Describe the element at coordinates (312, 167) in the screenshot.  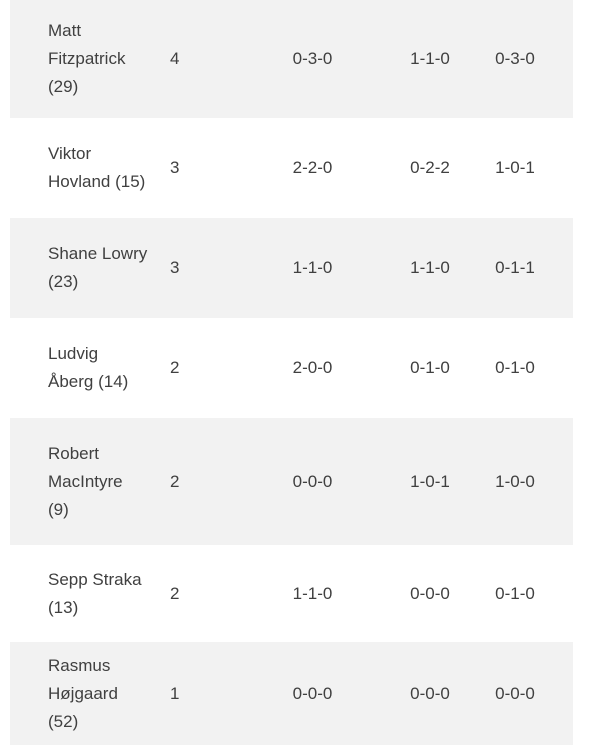
I see `record-cell-1: 2-2-0` at that location.